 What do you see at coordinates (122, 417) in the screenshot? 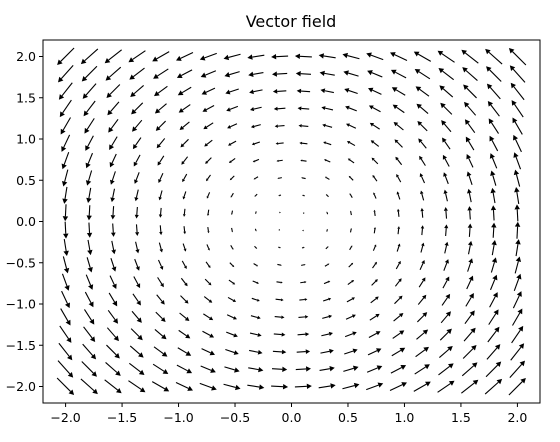
I see `x-tick-label: −1.5` at bounding box center [122, 417].